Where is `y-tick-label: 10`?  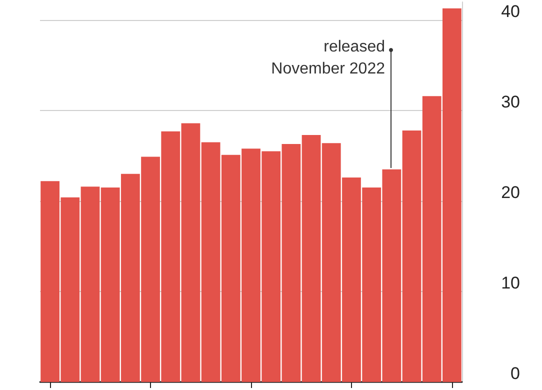
y-tick-label: 10 is located at coordinates (510, 283).